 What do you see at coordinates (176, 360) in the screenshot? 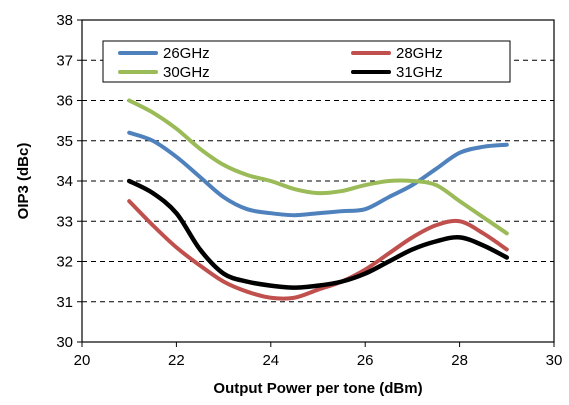
I see `x-tick-label: 22` at bounding box center [176, 360].